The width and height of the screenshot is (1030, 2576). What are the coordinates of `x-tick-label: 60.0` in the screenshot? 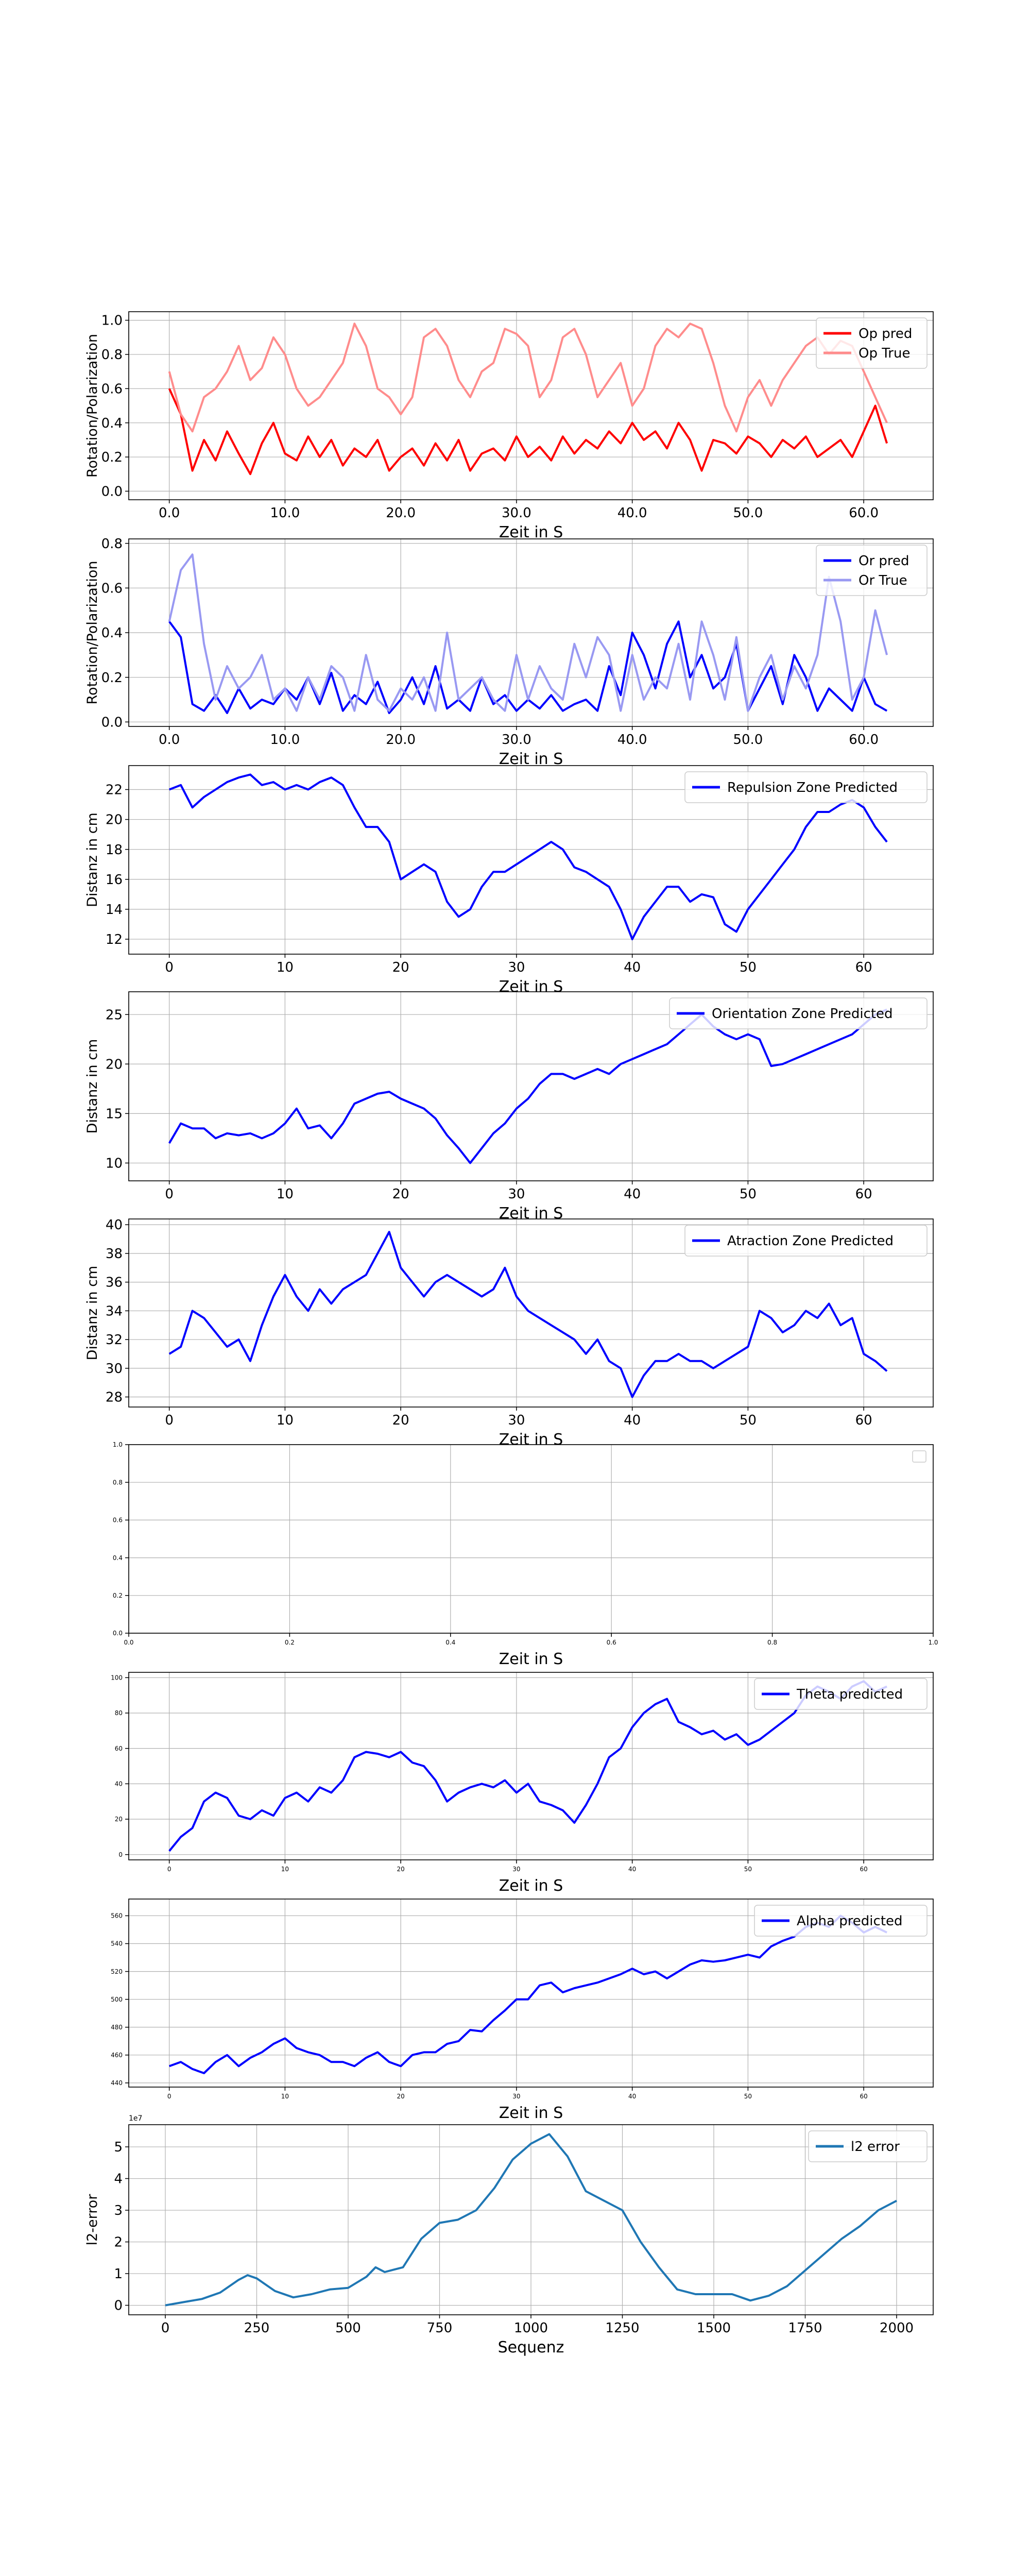 It's located at (864, 740).